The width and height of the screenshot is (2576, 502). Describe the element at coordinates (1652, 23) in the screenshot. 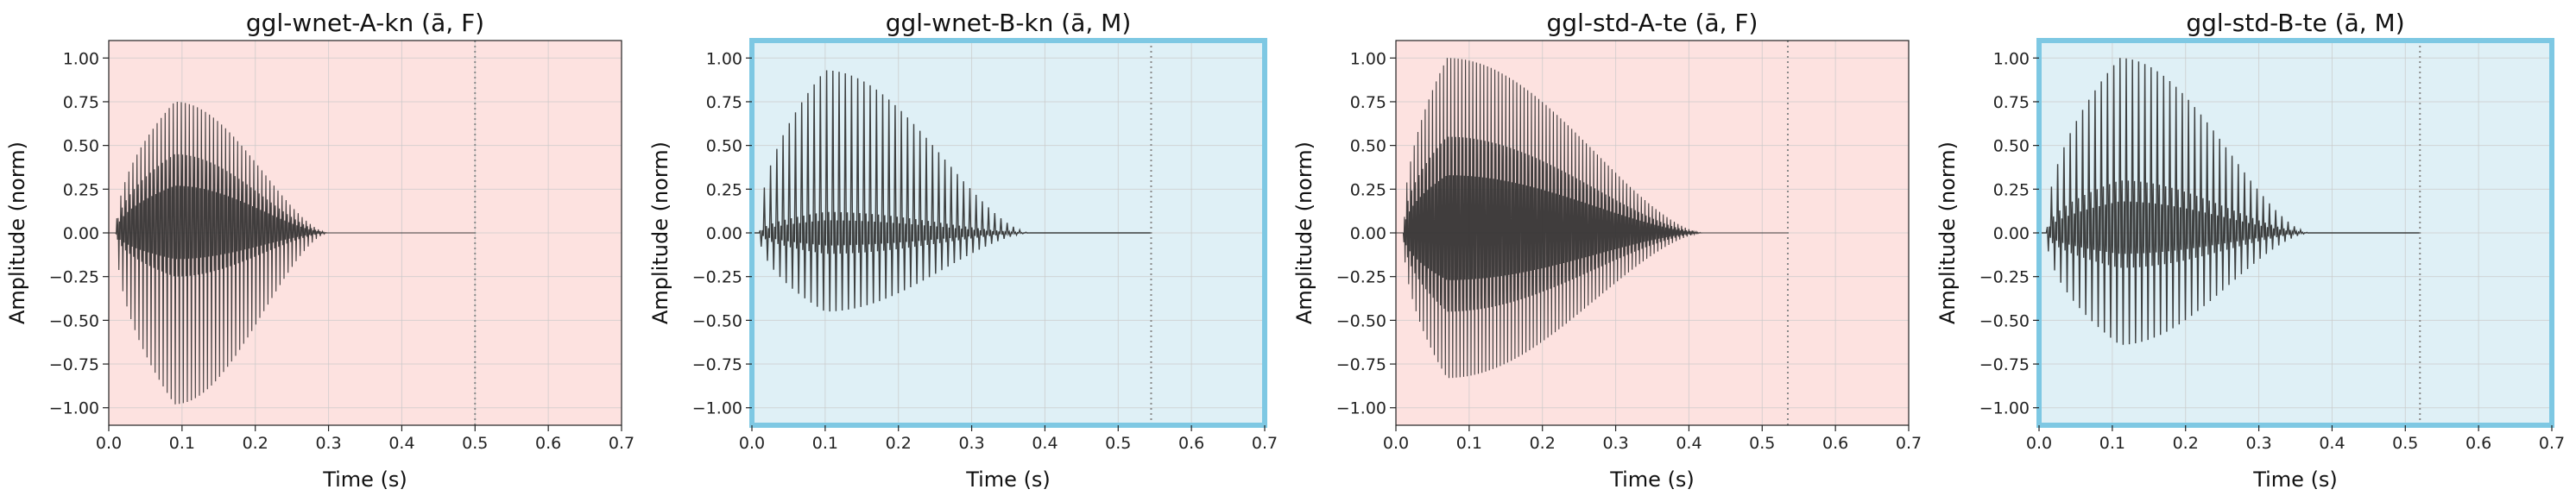

I see `chart-title: ggl-std-A-te (ā, F)` at that location.